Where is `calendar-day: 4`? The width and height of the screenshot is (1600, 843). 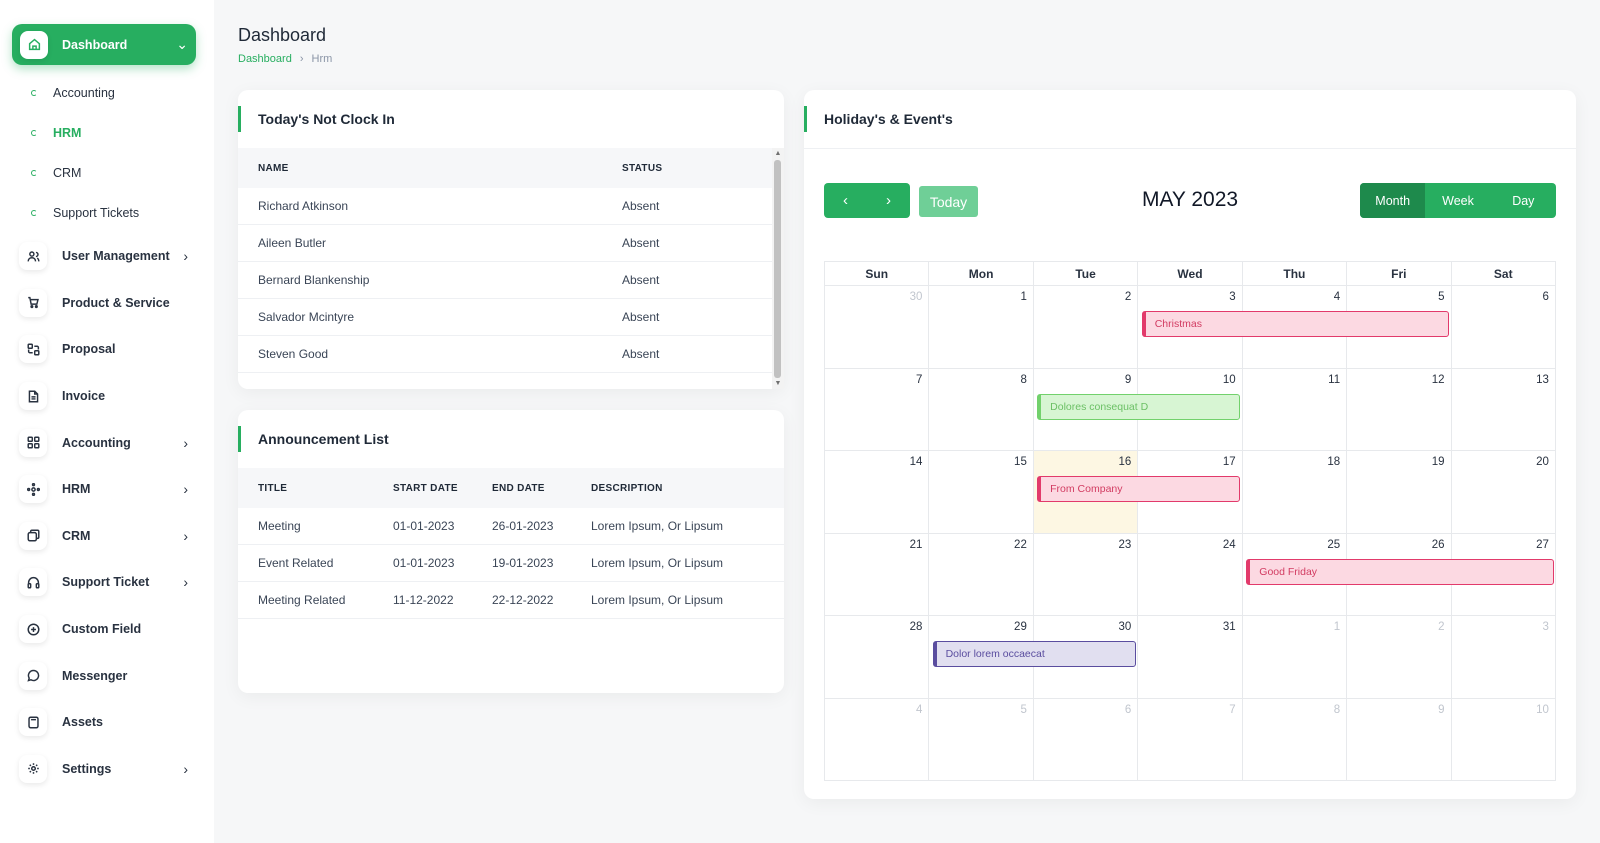 calendar-day: 4 is located at coordinates (877, 739).